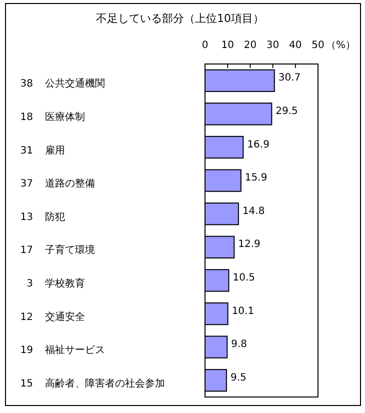 This screenshot has height=413, width=365. I want to click on data-label: 16.9, so click(258, 144).